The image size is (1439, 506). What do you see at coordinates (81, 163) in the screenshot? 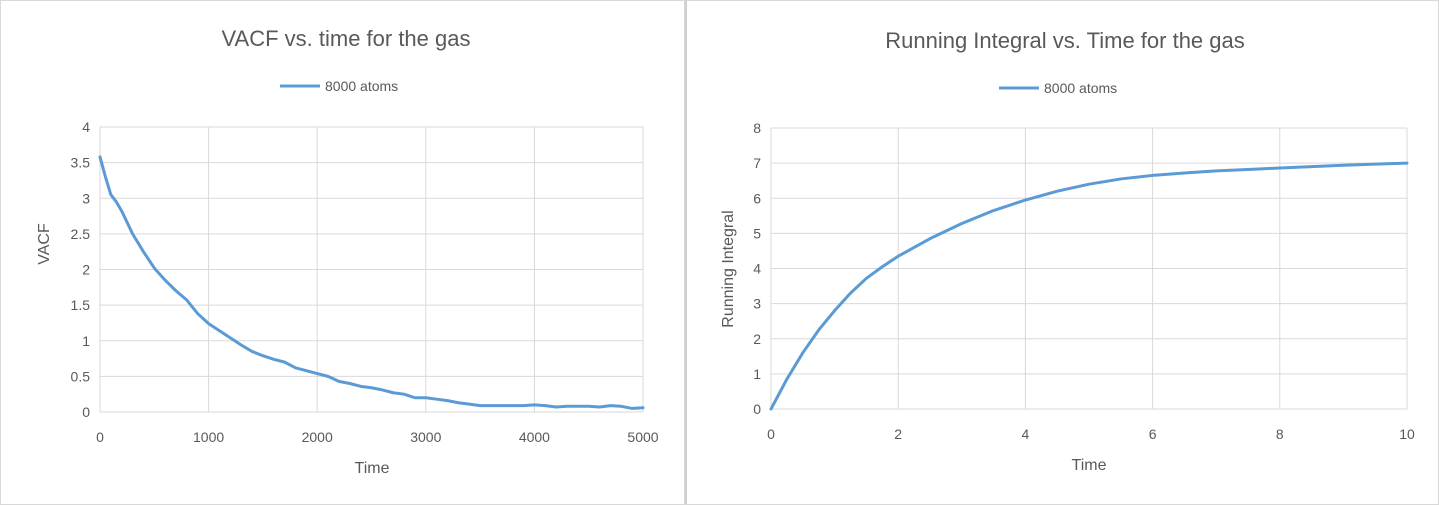
I see `y-tick-label: 3.5` at bounding box center [81, 163].